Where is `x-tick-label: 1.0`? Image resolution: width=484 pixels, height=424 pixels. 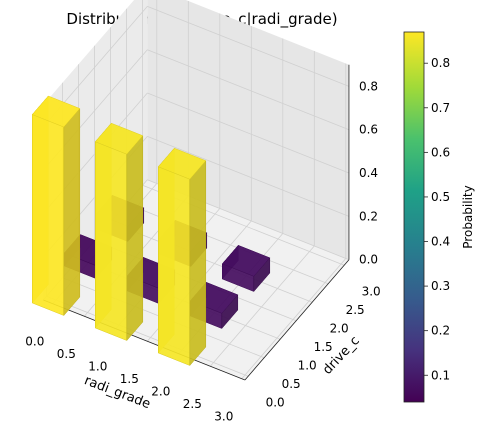 x-tick-label: 1.0 is located at coordinates (97, 367).